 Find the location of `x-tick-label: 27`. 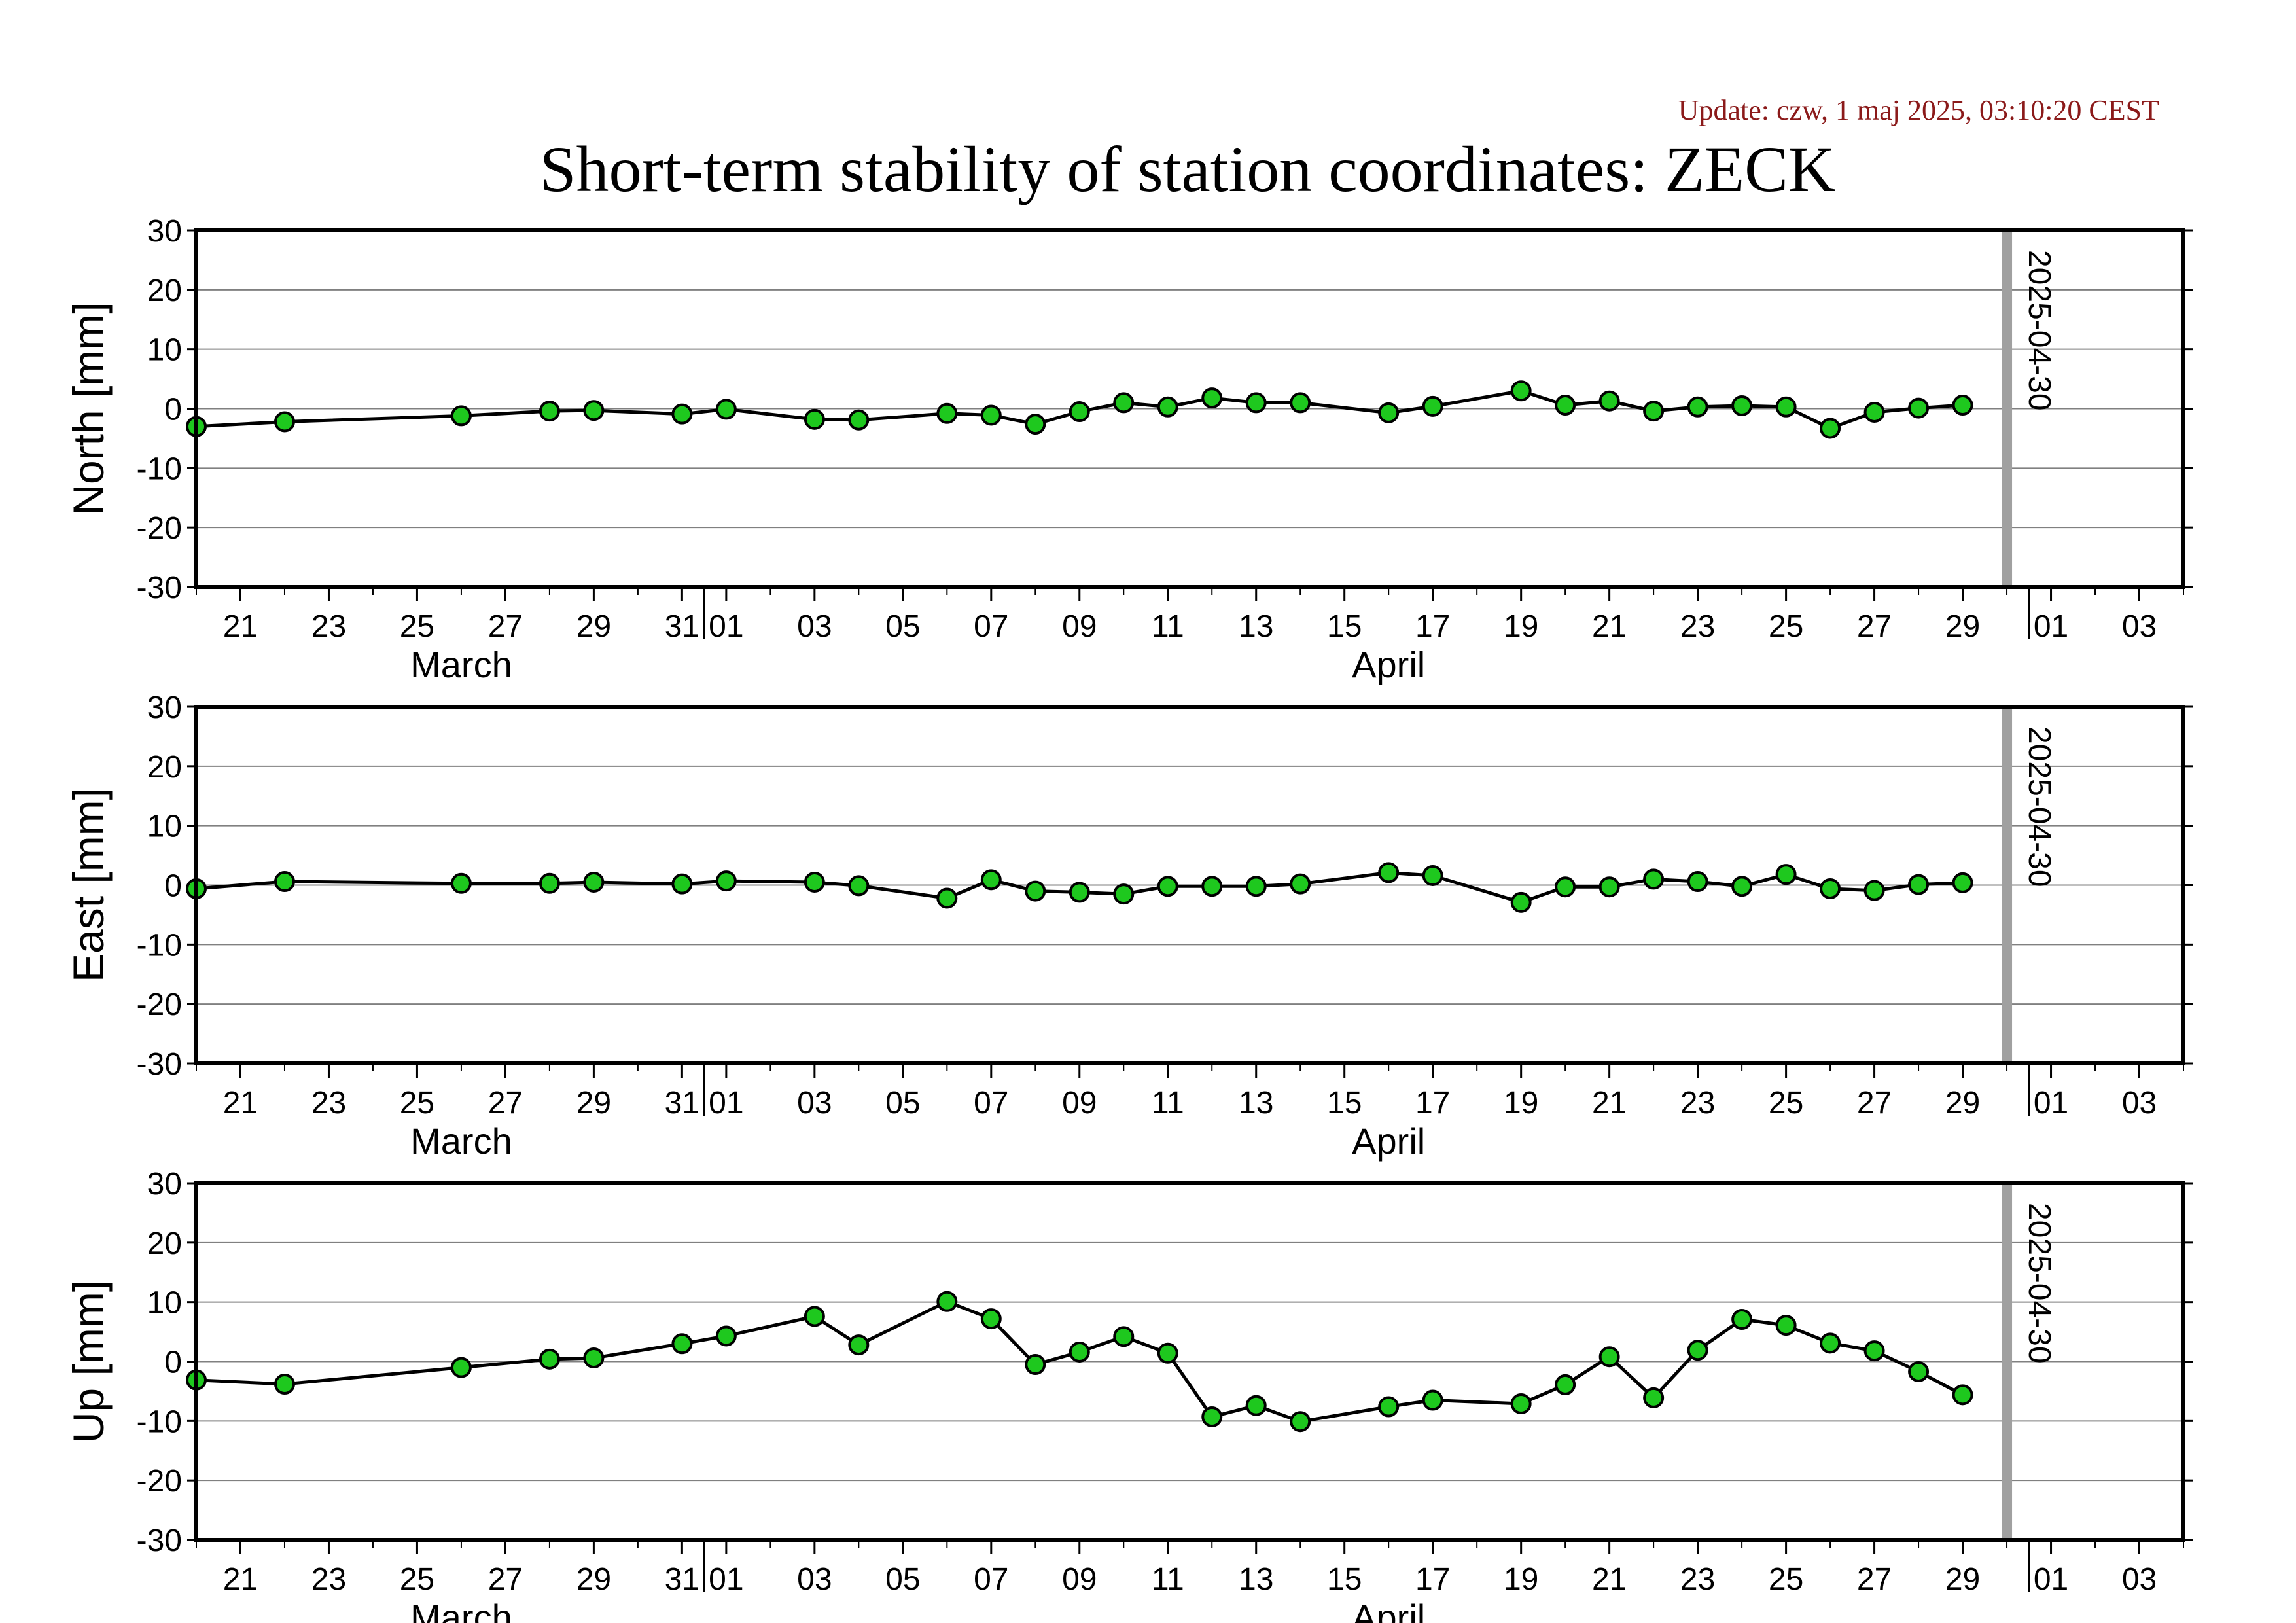

x-tick-label: 27 is located at coordinates (506, 1580).